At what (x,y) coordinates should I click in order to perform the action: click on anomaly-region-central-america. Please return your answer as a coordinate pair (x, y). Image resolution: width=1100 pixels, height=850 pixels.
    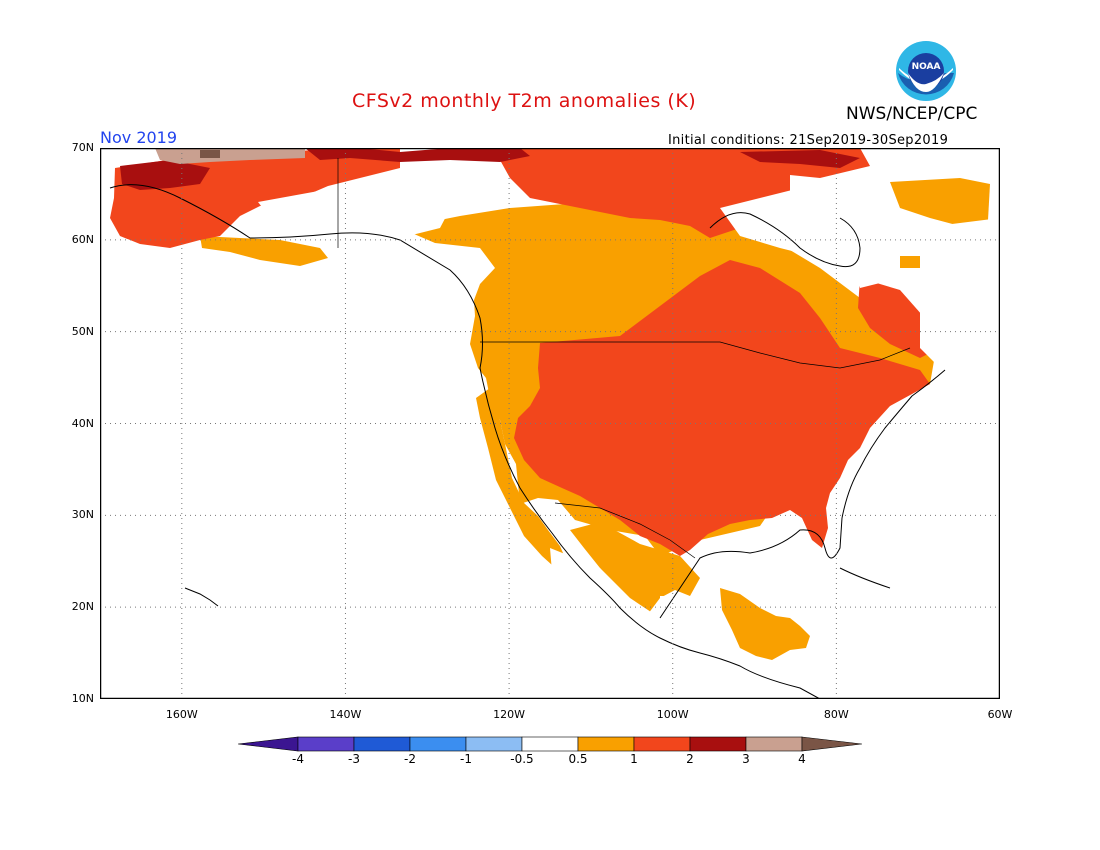
    Looking at the image, I should click on (765, 624).